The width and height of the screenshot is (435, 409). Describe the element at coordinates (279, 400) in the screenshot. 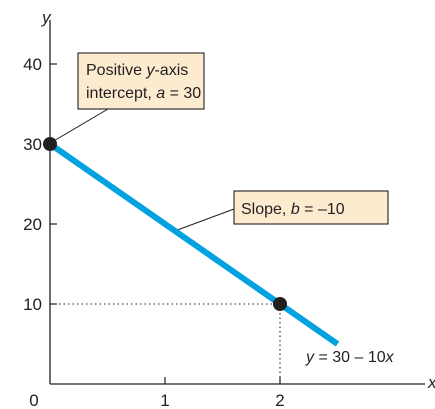

I see `x-tick-label: 2` at that location.